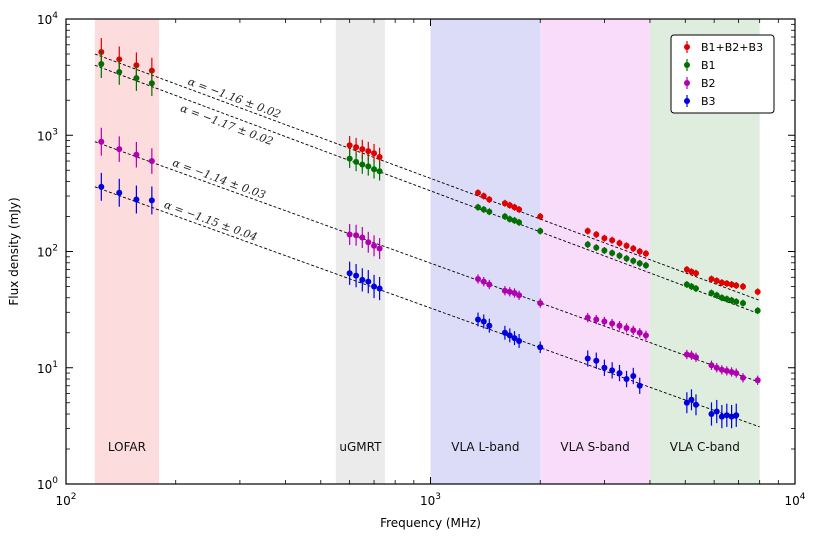 The image size is (830, 539). What do you see at coordinates (360, 447) in the screenshot?
I see `band-label-1: uGMRT` at bounding box center [360, 447].